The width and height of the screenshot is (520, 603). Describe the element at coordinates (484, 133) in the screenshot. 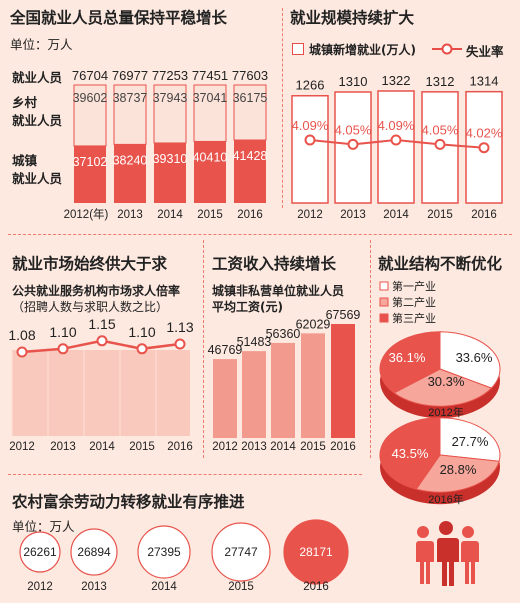

I see `rate-label: 4.02%` at that location.